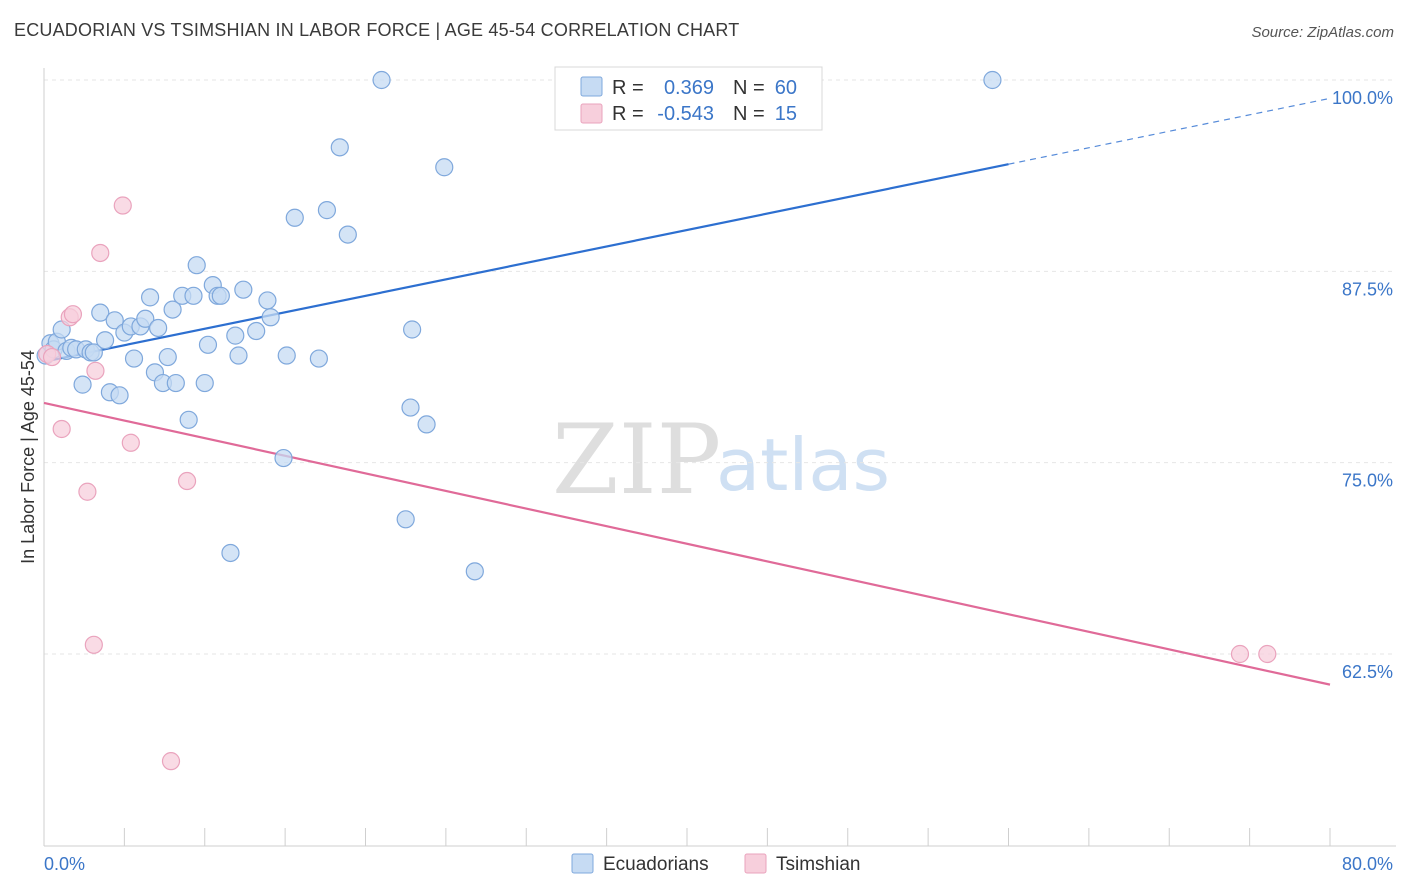 This screenshot has width=1406, height=892. Describe the element at coordinates (591, 113) in the screenshot. I see `legend-swatch-pink` at that location.